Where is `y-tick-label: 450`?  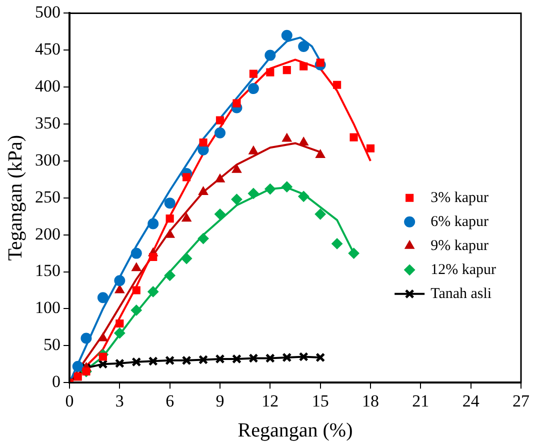 y-tick-label: 450 is located at coordinates (47, 49).